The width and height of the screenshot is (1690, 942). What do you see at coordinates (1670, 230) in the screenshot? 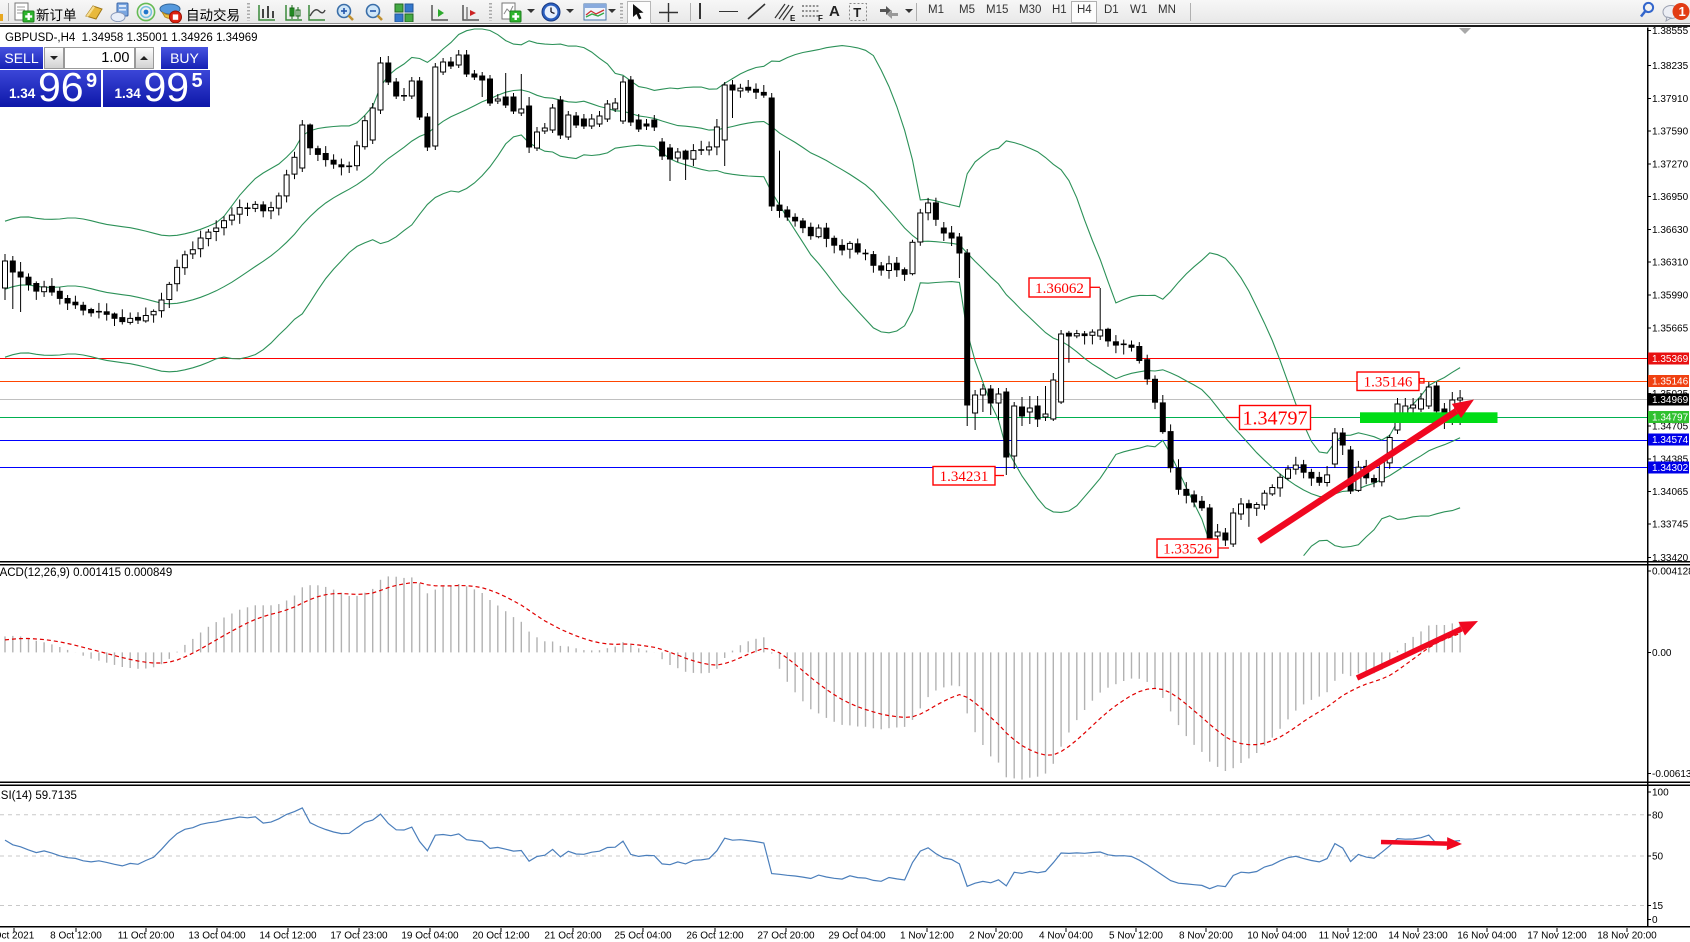
I see `svg-text: 1.36630` at bounding box center [1670, 230].